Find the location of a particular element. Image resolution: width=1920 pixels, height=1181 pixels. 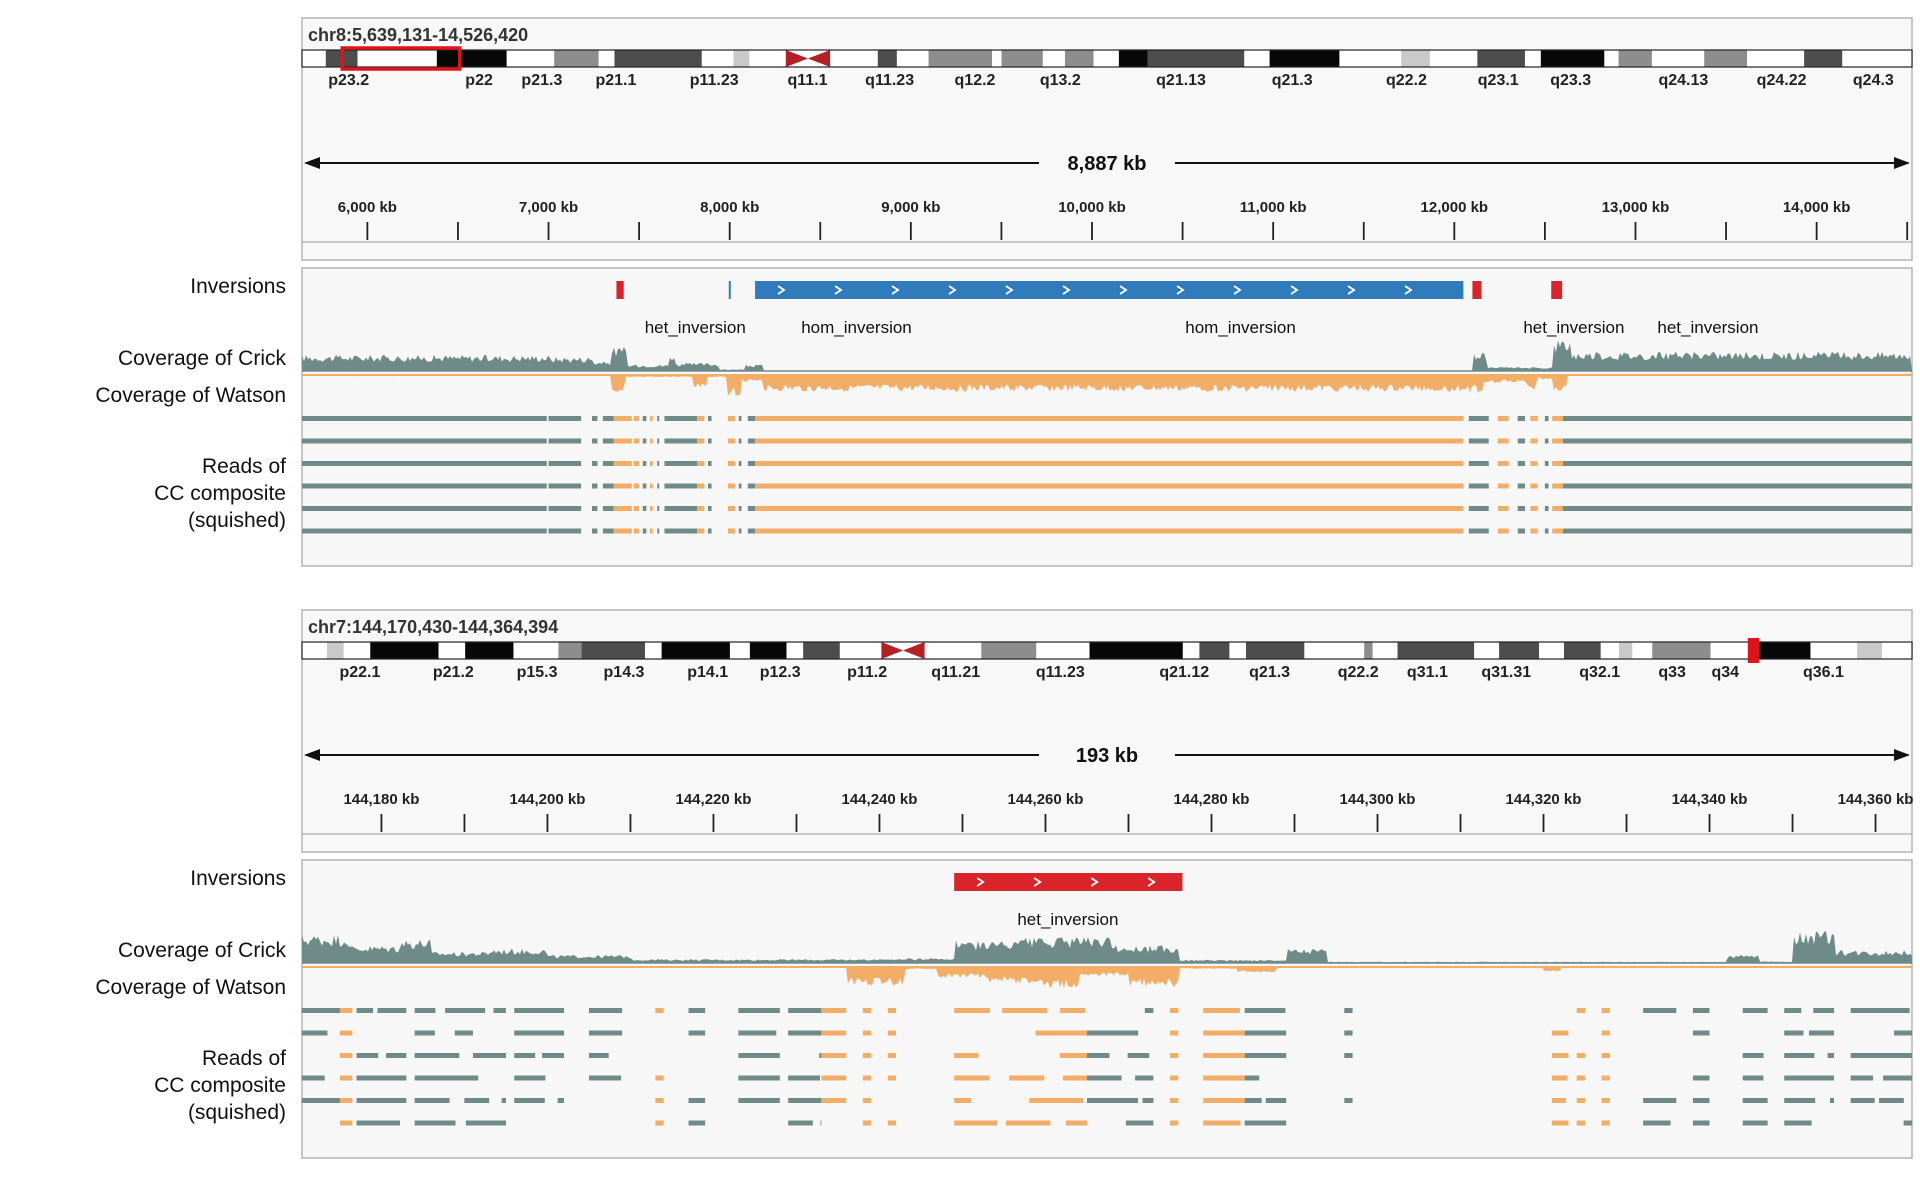

ruler-tick-label: 144,280 kb is located at coordinates (1212, 799).